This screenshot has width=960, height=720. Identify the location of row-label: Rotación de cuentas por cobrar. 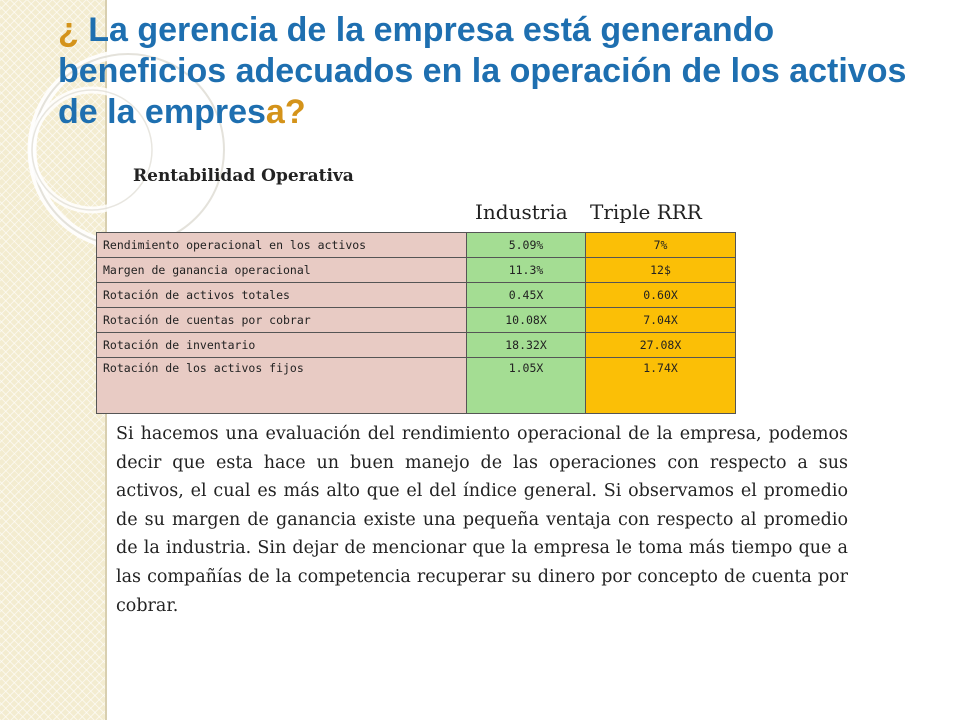
(281, 320).